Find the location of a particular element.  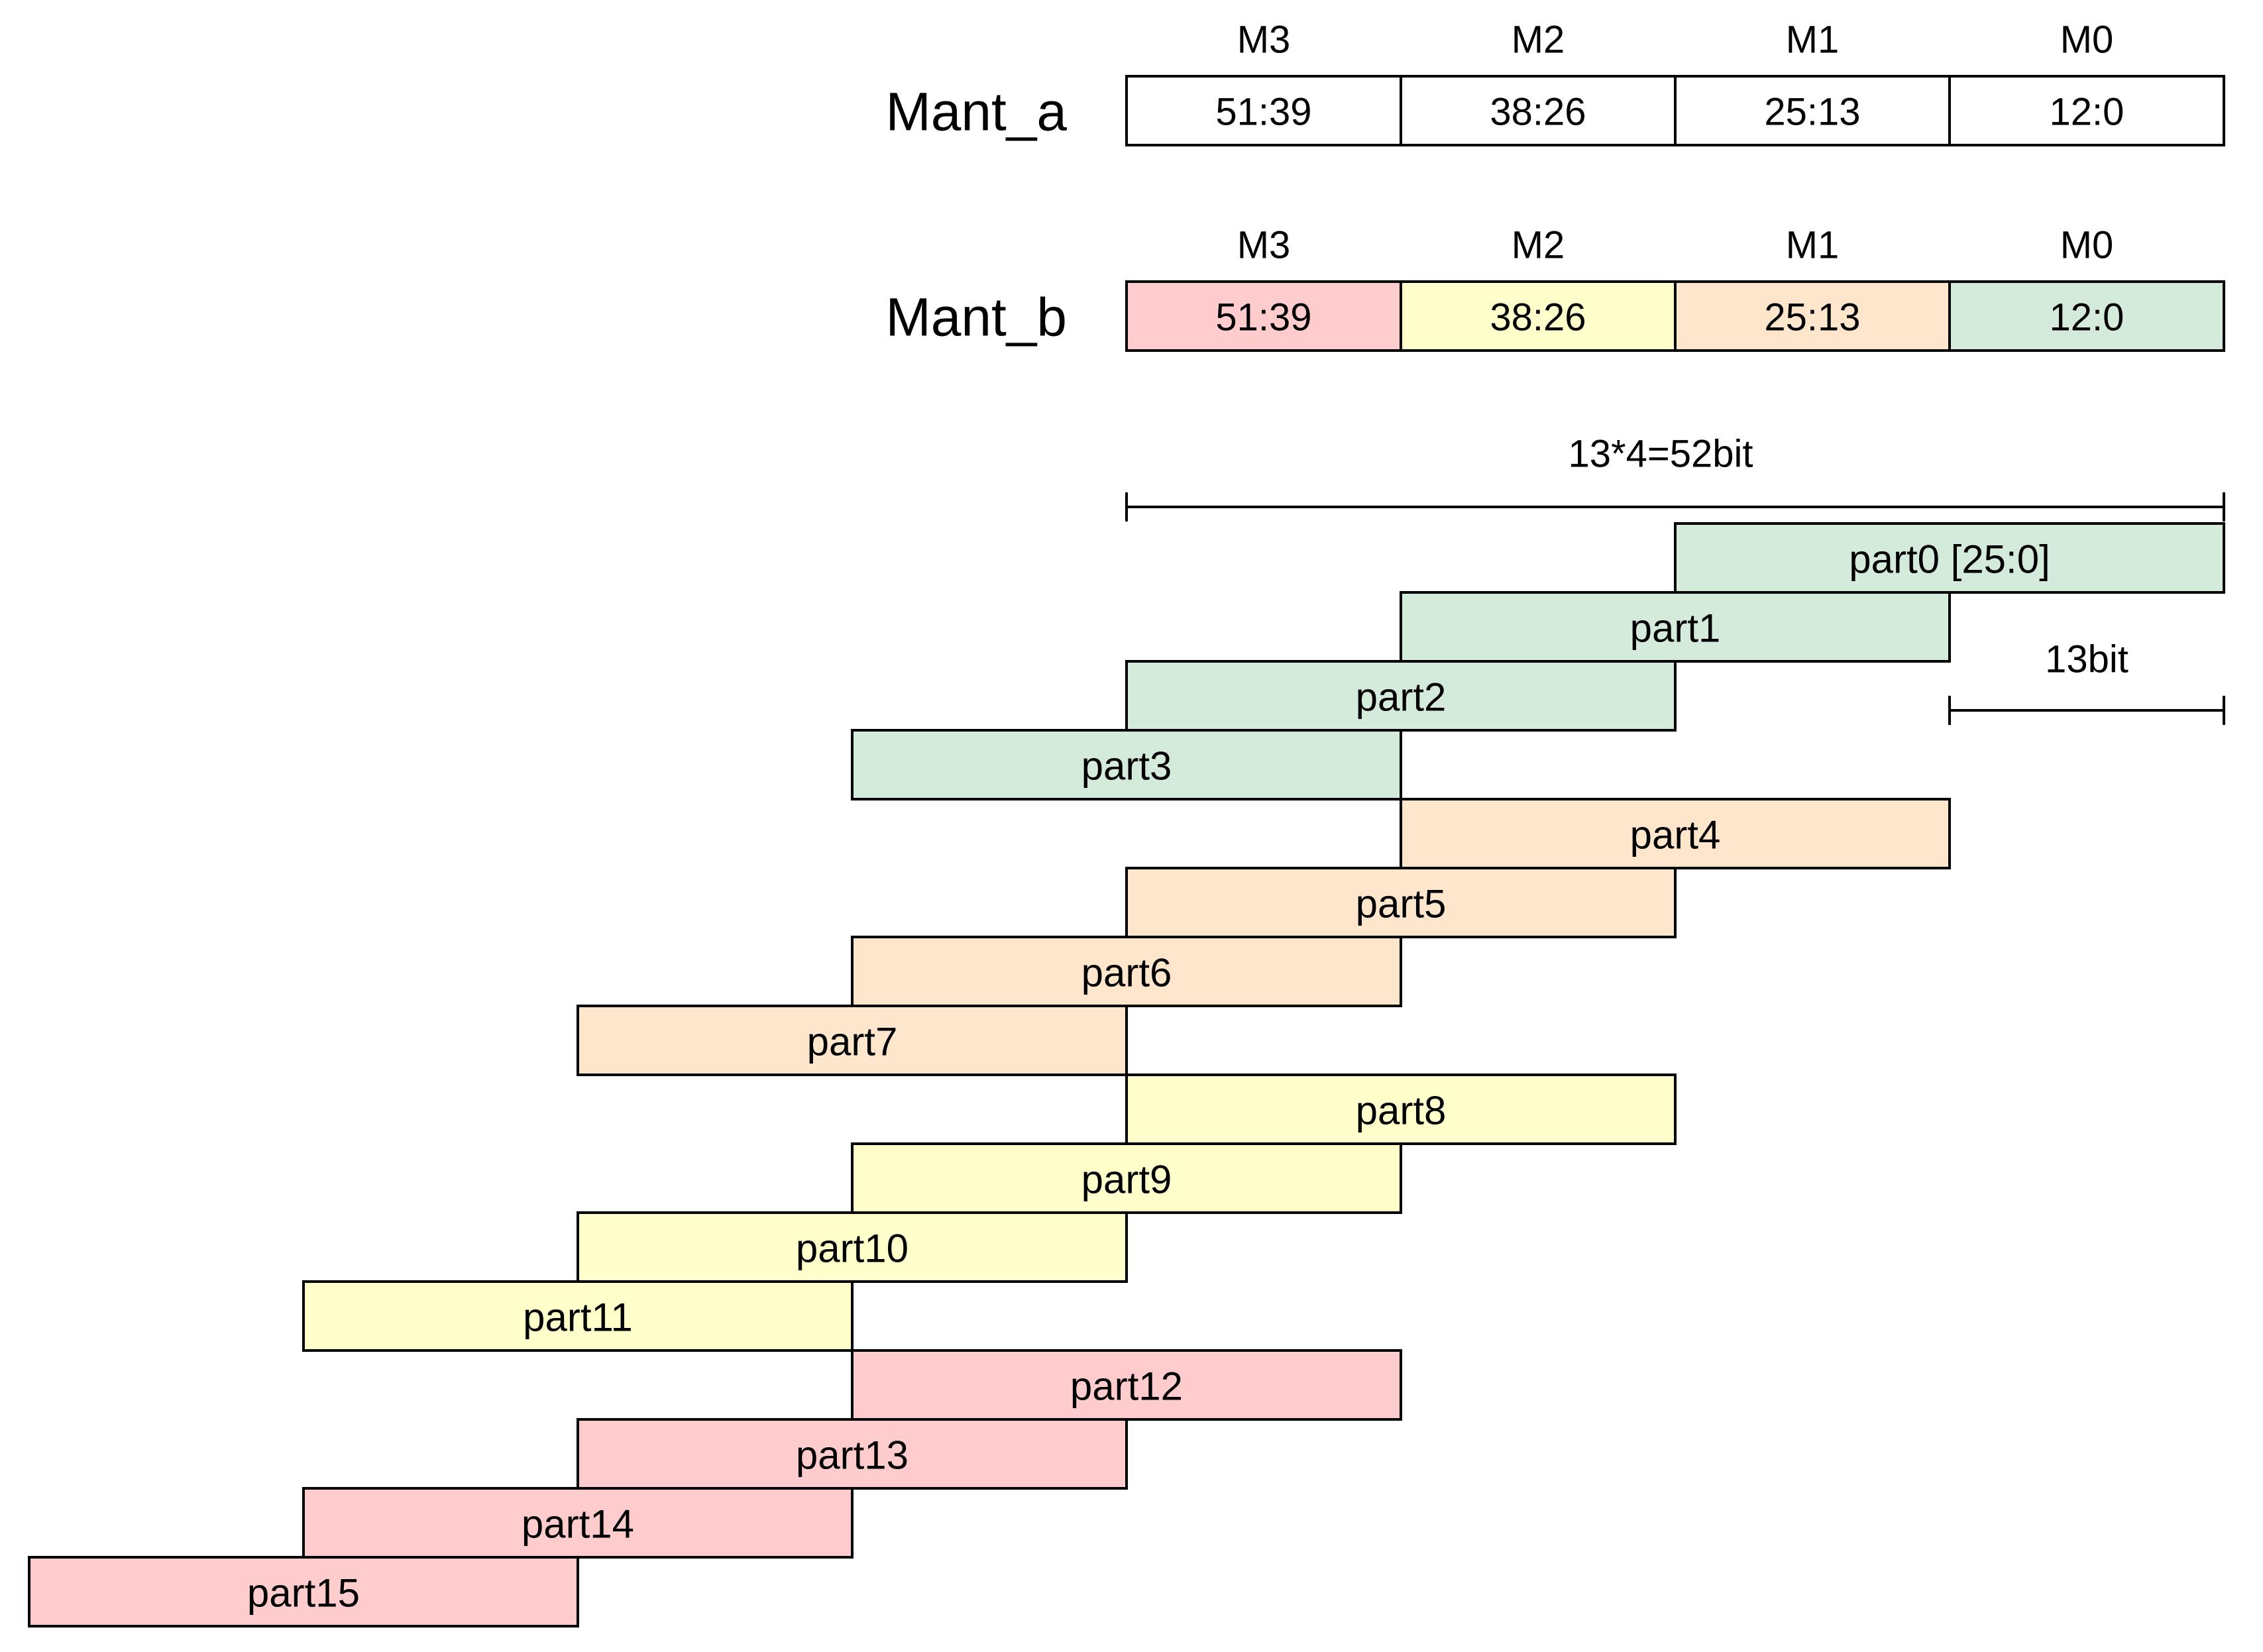

partial-product: part8 is located at coordinates (1401, 1110).